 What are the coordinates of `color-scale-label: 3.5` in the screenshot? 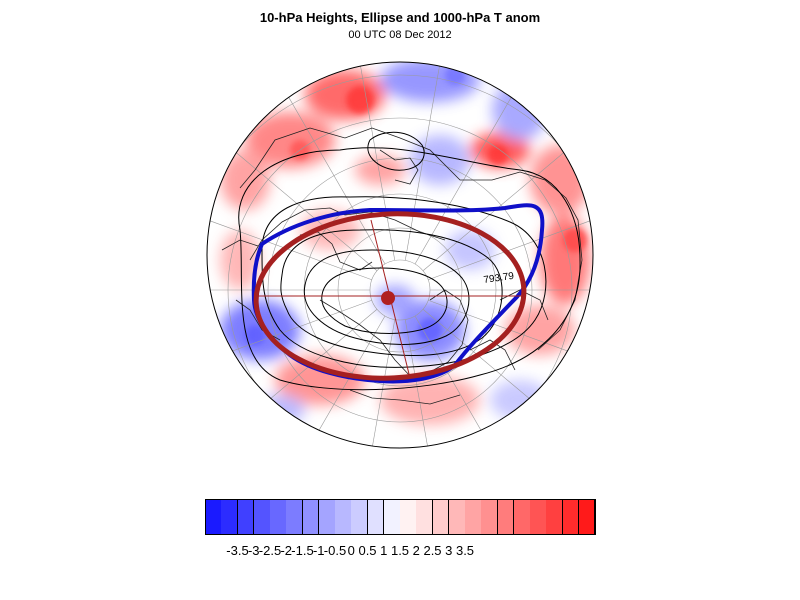 It's located at (465, 550).